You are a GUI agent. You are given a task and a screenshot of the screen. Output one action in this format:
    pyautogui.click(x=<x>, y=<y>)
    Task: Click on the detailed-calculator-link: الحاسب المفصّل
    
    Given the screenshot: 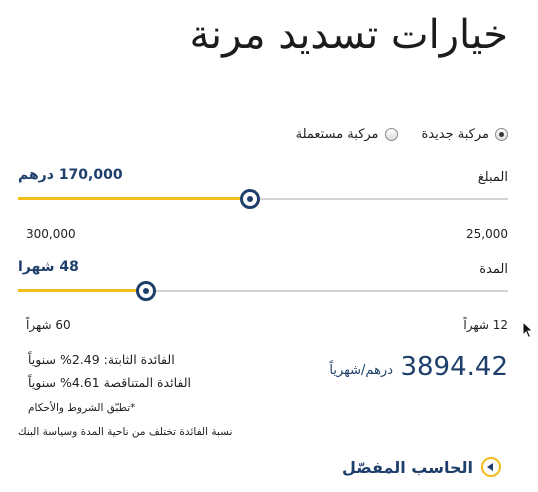 What is the action you would take?
    pyautogui.click(x=421, y=467)
    